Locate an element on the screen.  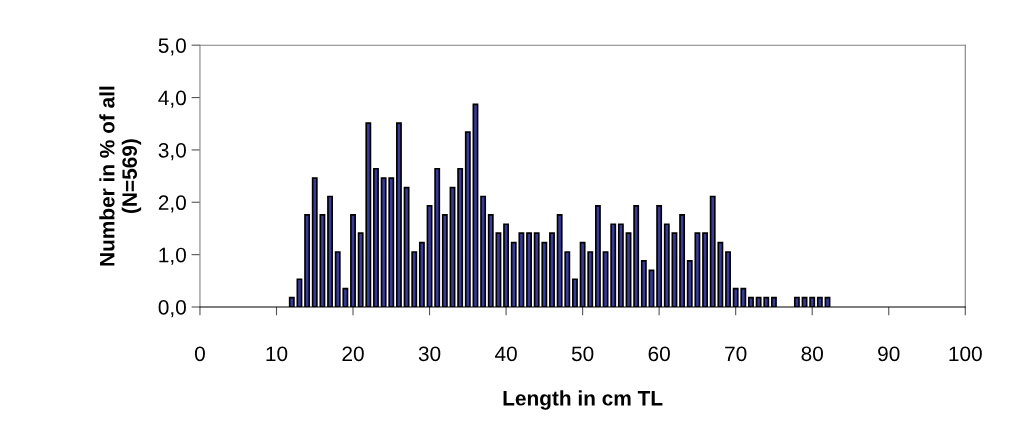
x-tick-label: 60 is located at coordinates (659, 354).